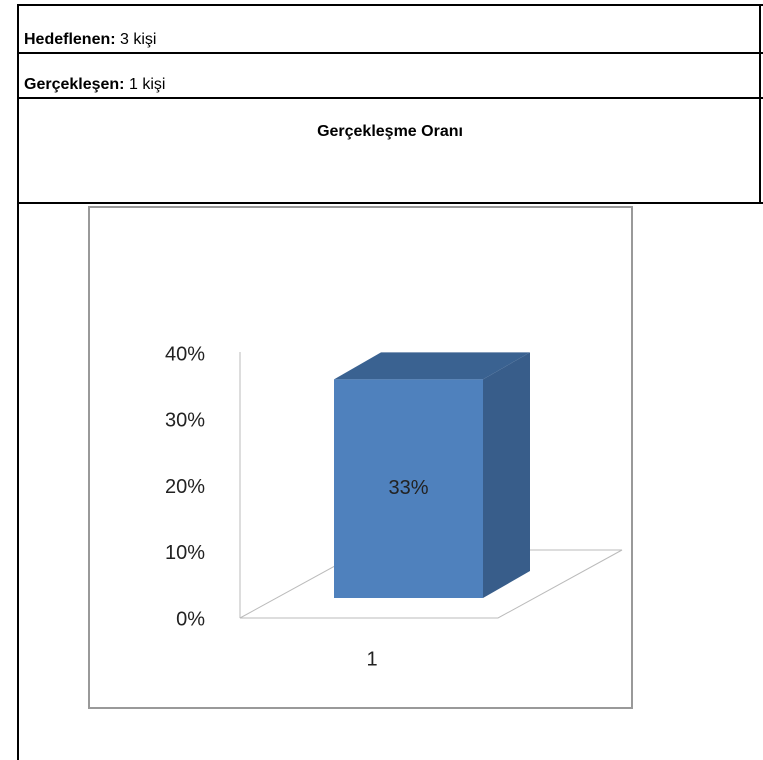 This screenshot has height=760, width=763. Describe the element at coordinates (74, 84) in the screenshot. I see `row-label: Gerçekleşen:` at that location.